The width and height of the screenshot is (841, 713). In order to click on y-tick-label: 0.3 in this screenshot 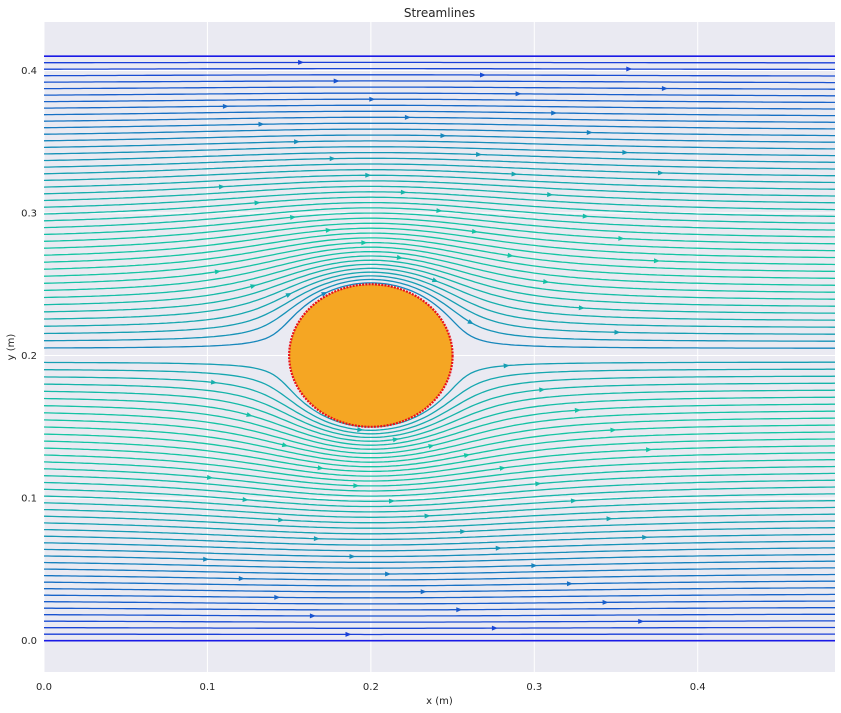, I will do `click(29, 214)`.